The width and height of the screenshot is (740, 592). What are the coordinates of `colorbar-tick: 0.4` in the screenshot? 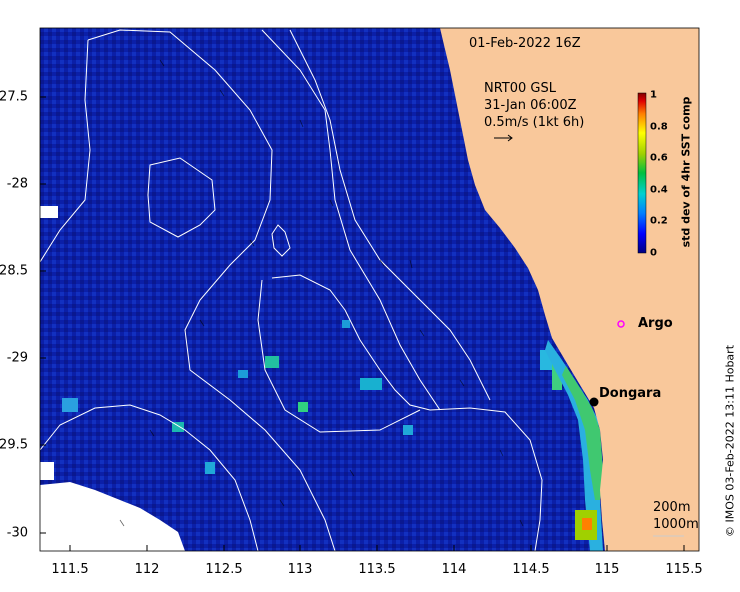 It's located at (659, 190).